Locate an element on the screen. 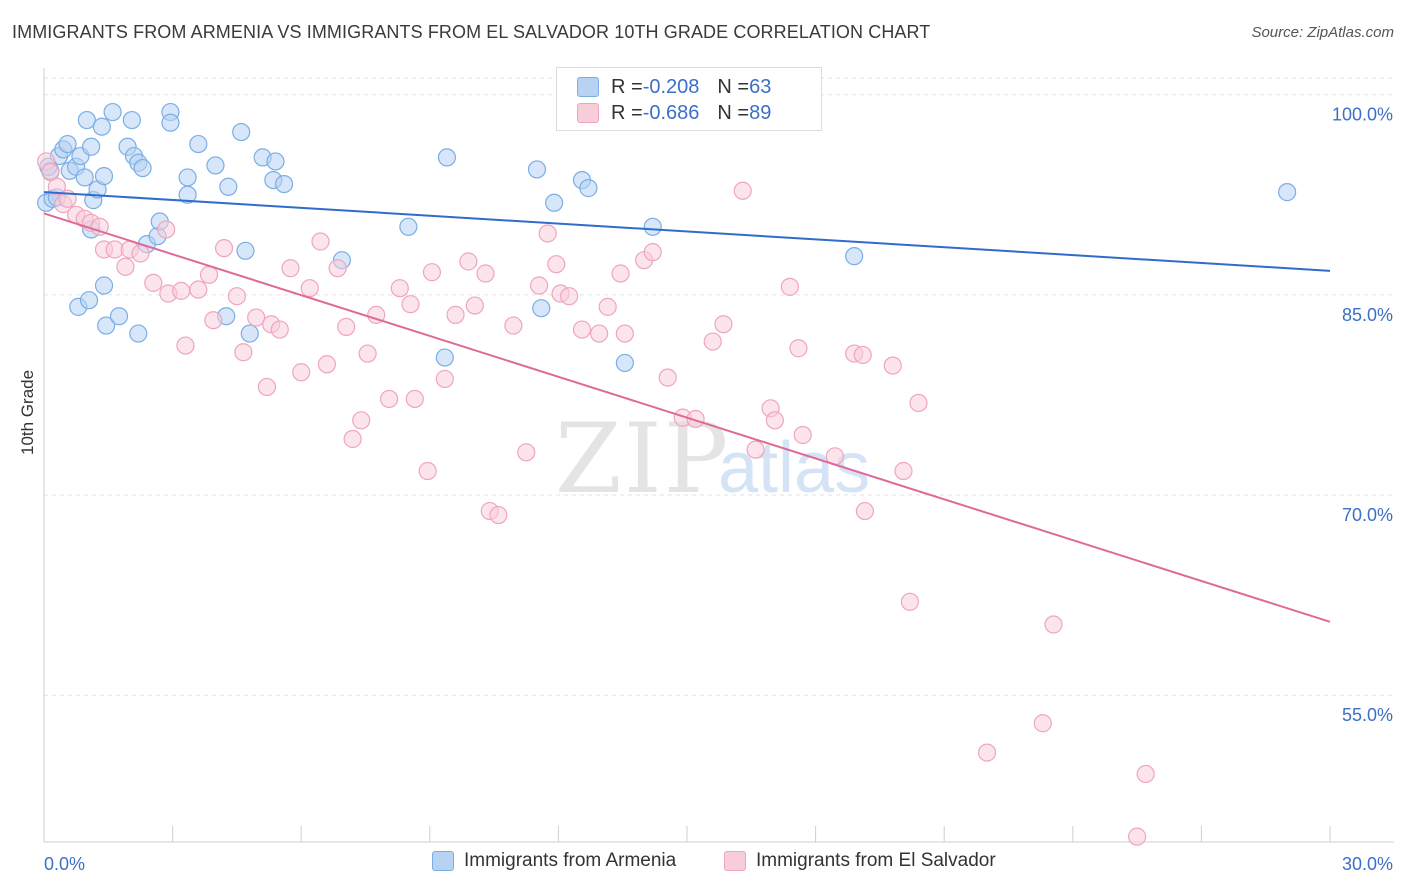 The width and height of the screenshot is (1406, 892). armenia-r-value: -0.208 is located at coordinates (671, 86).